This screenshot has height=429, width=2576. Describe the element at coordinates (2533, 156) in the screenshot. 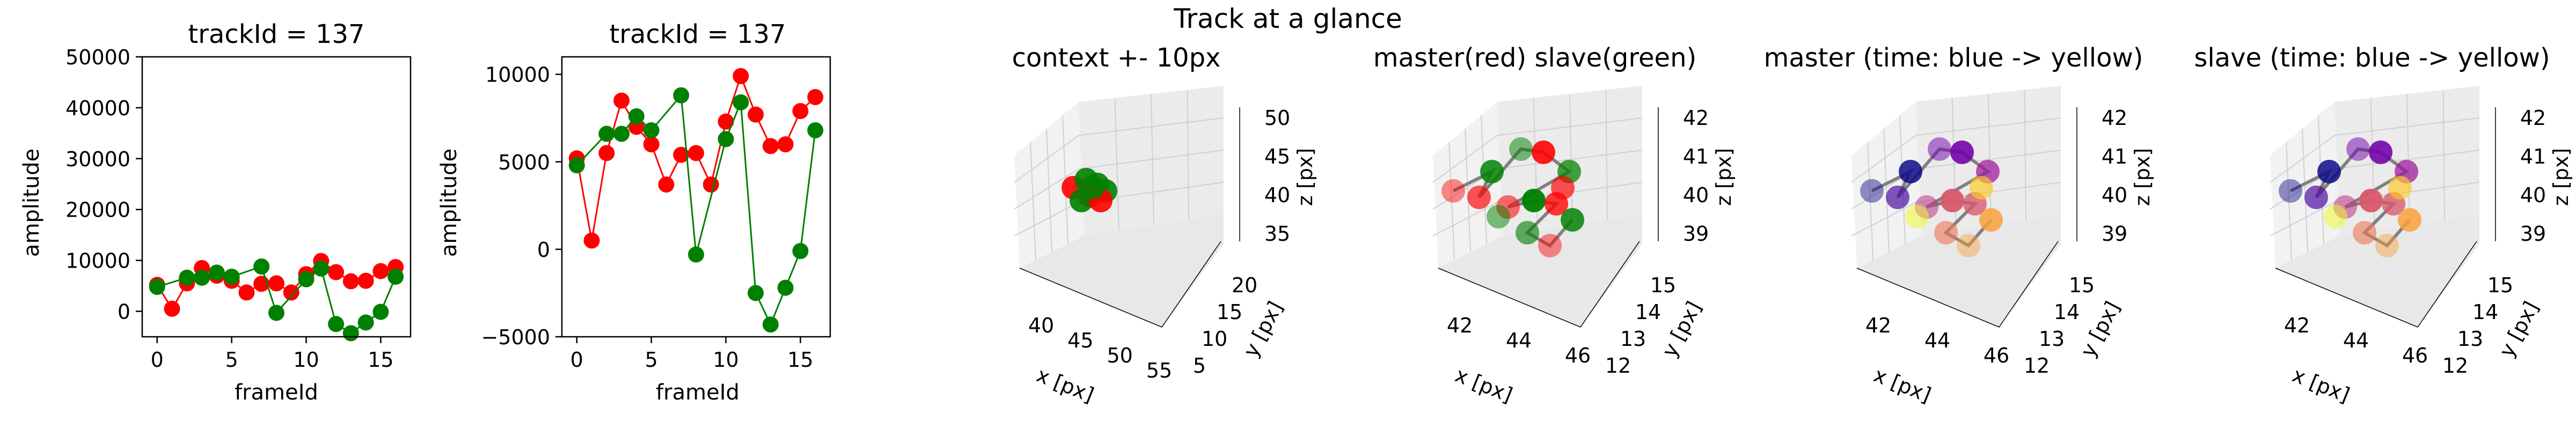

I see `z-tick-label: 41` at that location.